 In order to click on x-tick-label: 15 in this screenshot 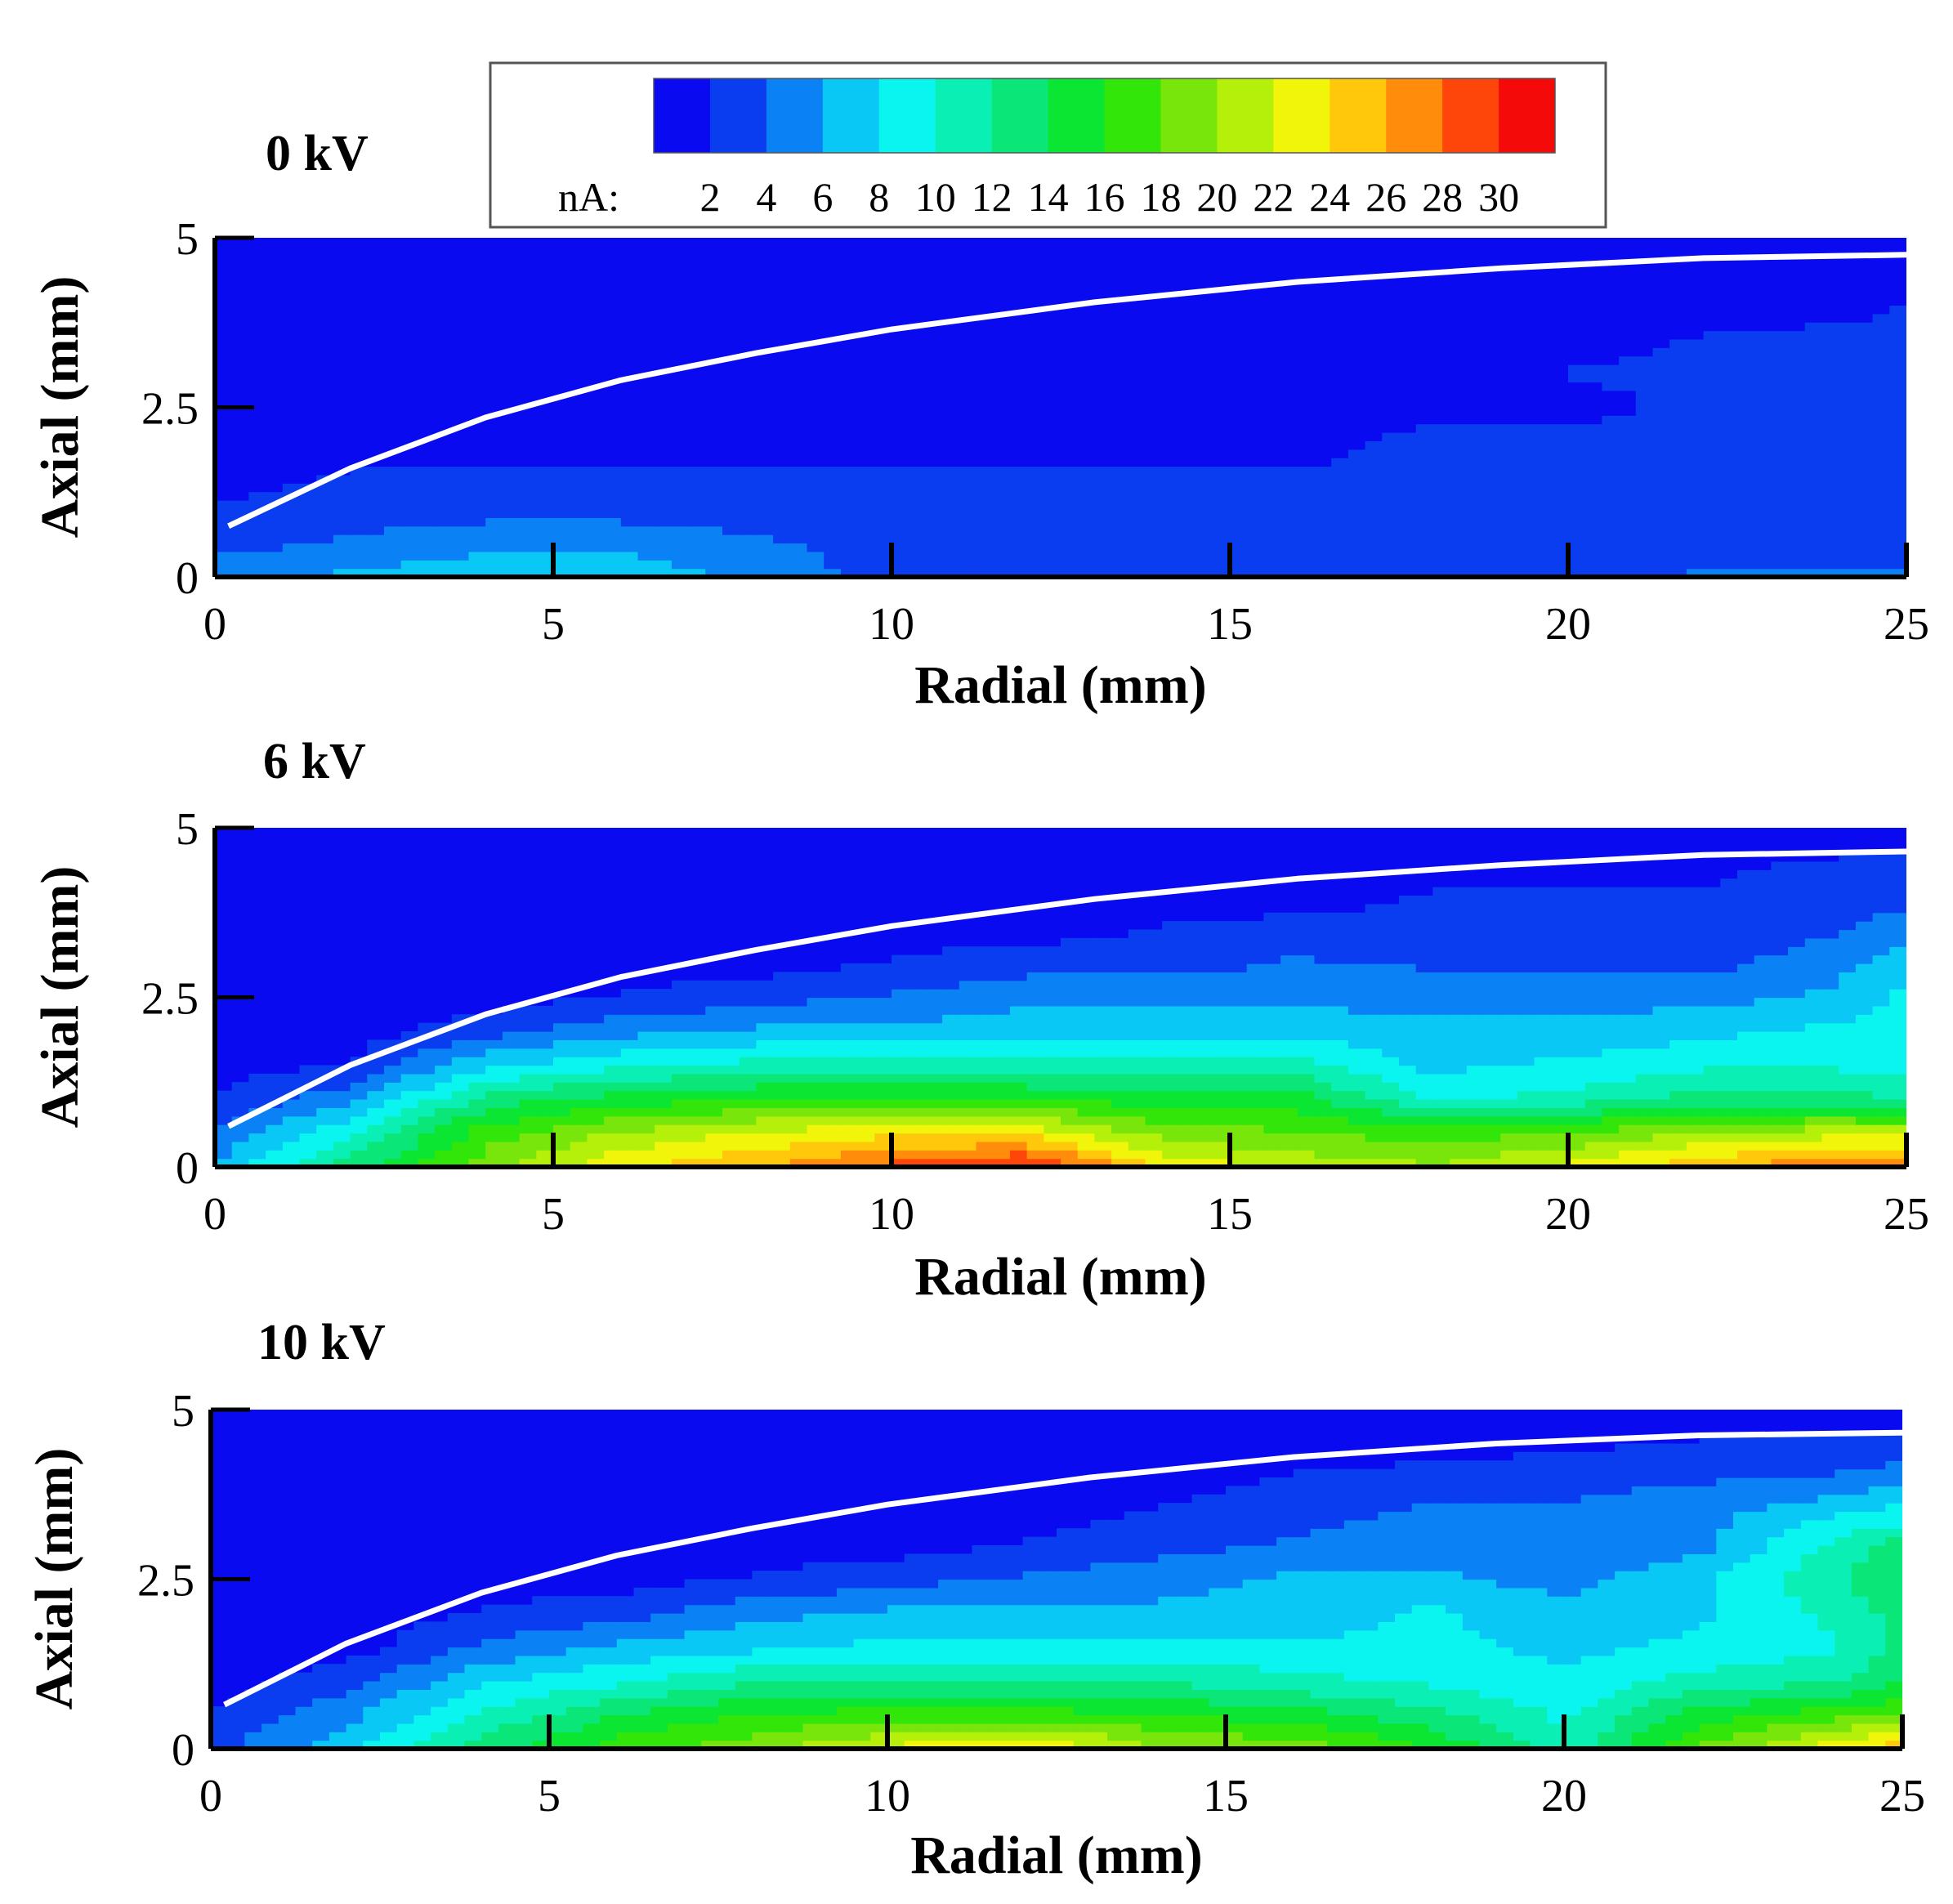, I will do `click(1230, 624)`.